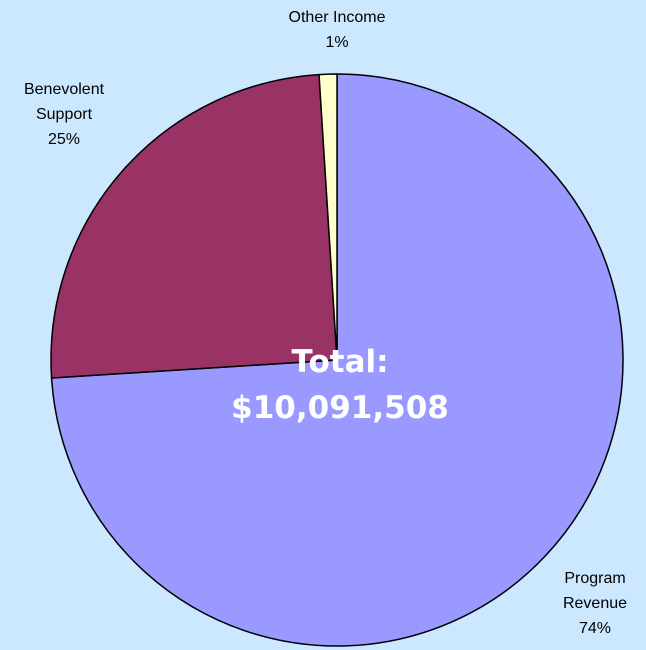 The image size is (646, 650). What do you see at coordinates (64, 139) in the screenshot?
I see `label-benevolent-support-percent: 25%` at bounding box center [64, 139].